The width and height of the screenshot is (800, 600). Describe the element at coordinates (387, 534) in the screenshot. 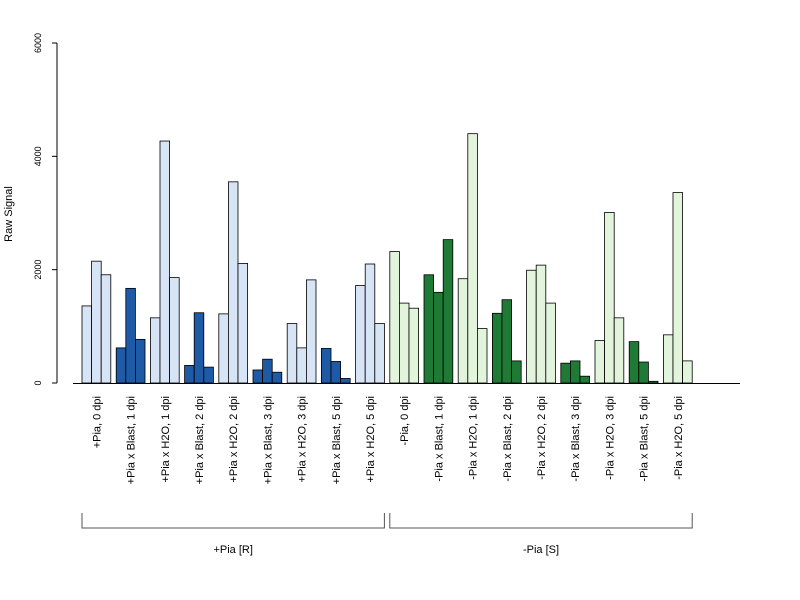

I see `group-brackets: +Pia [R] -Pia [S]` at that location.